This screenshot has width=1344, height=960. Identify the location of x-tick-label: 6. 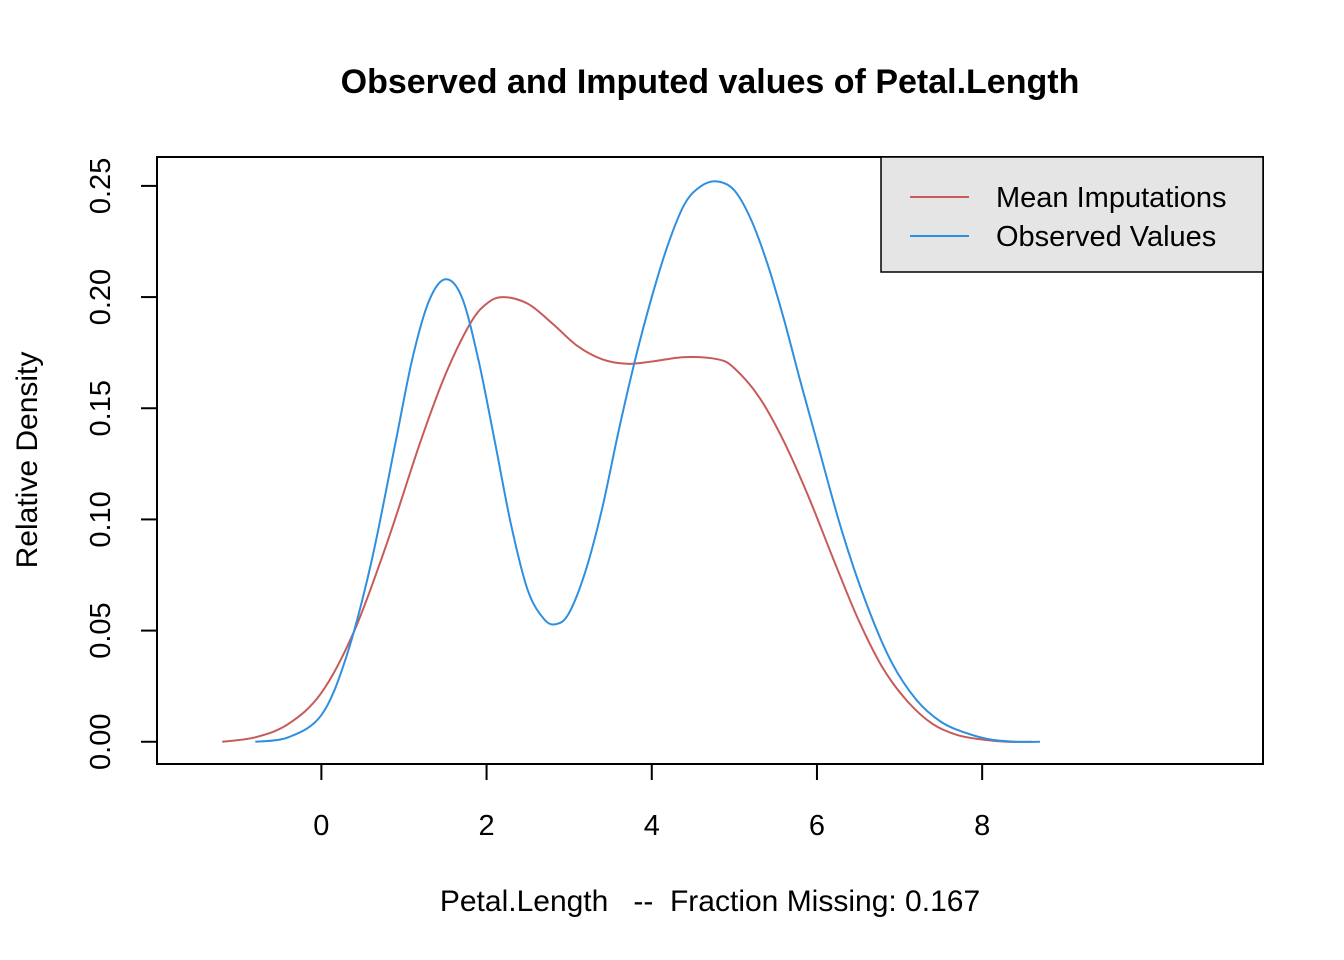
(817, 826).